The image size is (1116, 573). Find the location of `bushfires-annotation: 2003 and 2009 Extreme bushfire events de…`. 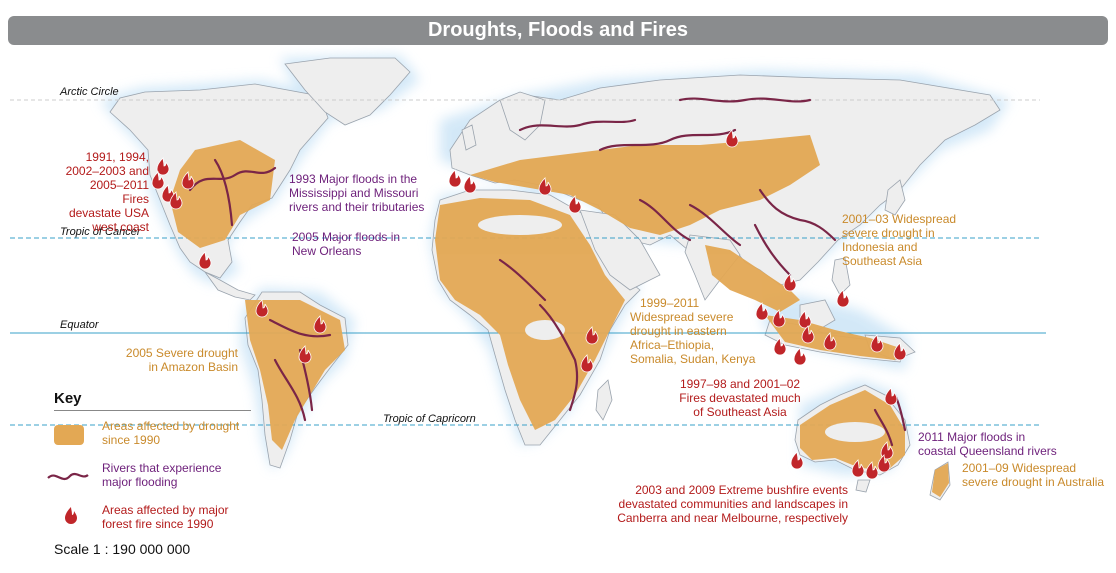

bushfires-annotation: 2003 and 2009 Extreme bushfire events de… is located at coordinates (723, 504).